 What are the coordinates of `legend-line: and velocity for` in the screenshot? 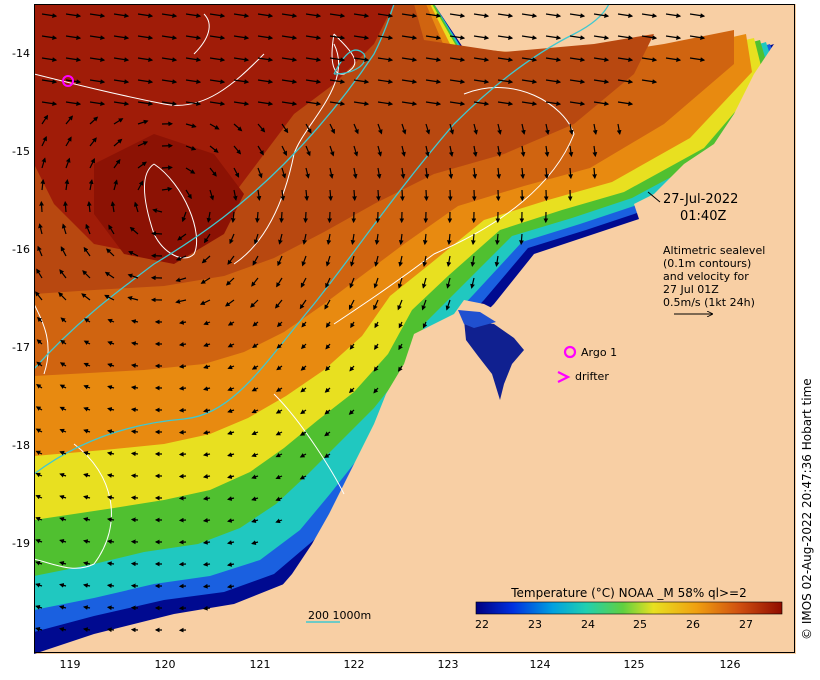 It's located at (706, 276).